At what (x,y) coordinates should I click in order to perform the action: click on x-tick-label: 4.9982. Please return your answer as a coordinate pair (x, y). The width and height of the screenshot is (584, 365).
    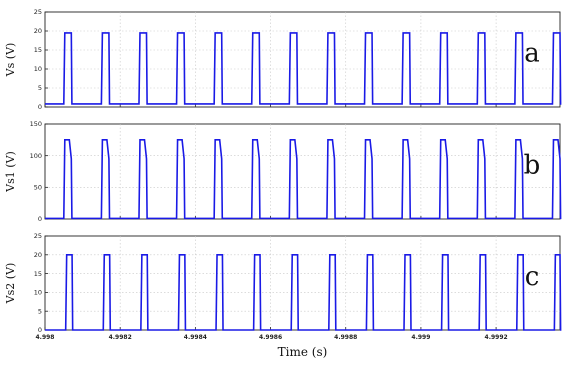
    Looking at the image, I should click on (120, 337).